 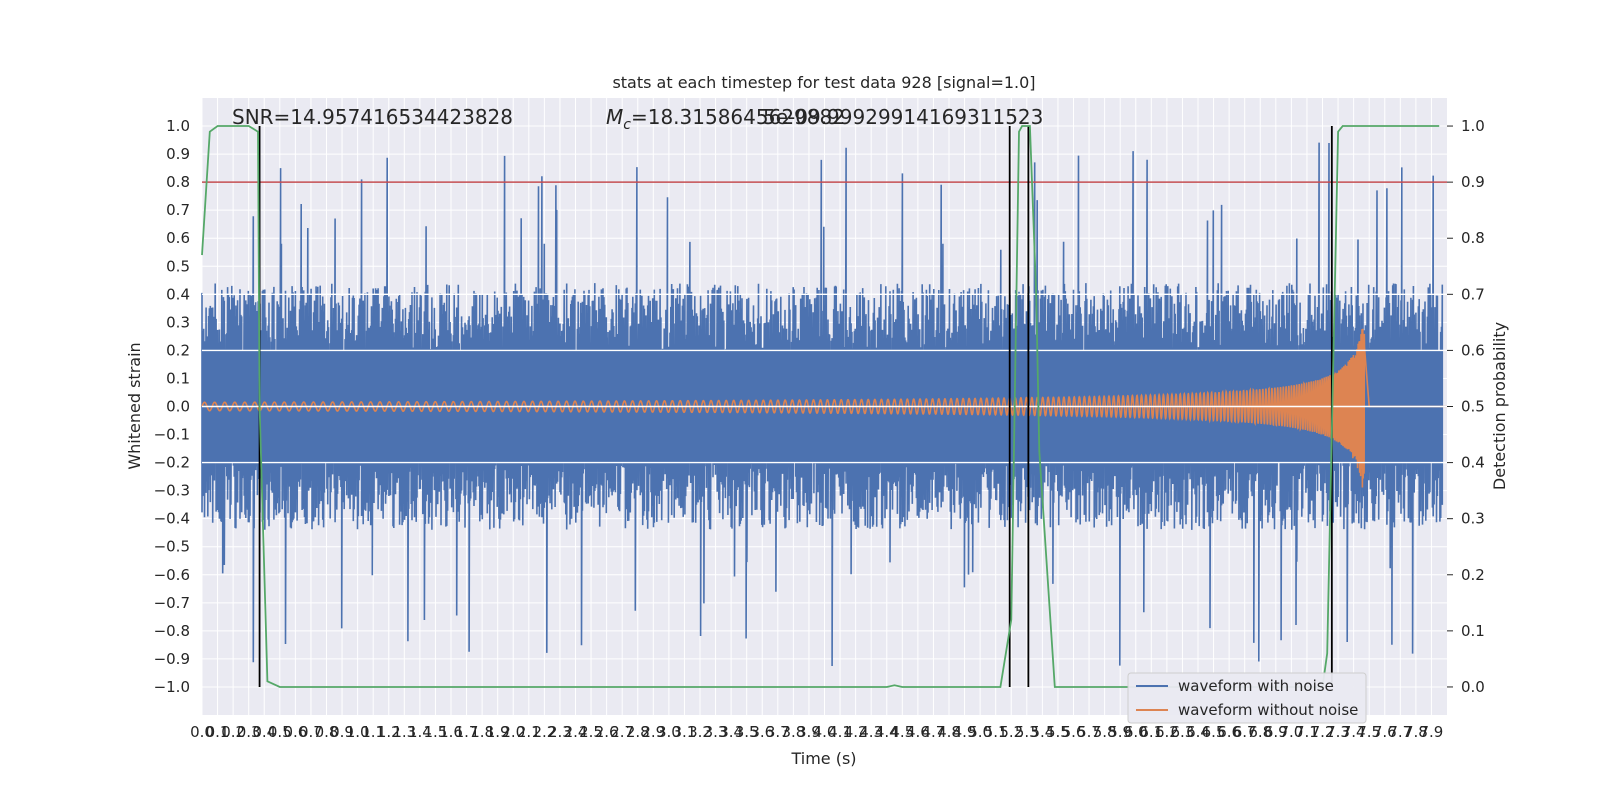 What do you see at coordinates (1473, 238) in the screenshot?
I see `y-right-tick-label: 0.8` at bounding box center [1473, 238].